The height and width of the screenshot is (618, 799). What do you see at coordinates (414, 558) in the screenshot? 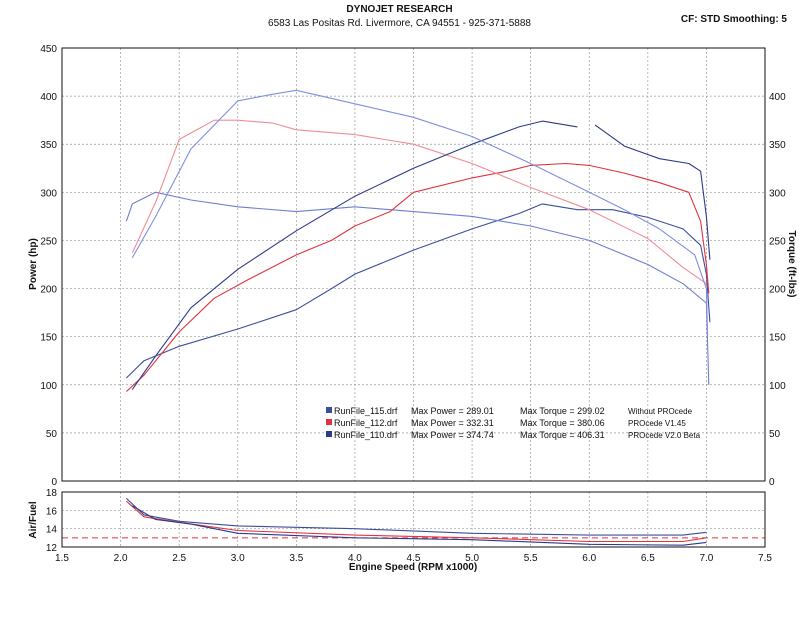
I see `x-tick-label-6: 4.5` at bounding box center [414, 558].